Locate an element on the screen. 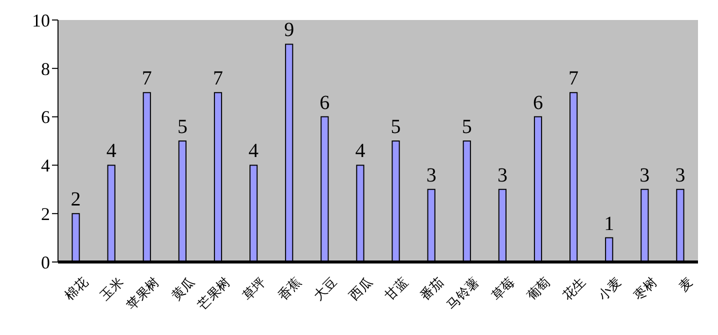 The image size is (718, 335). y-tick-label: 8 is located at coordinates (45, 68).